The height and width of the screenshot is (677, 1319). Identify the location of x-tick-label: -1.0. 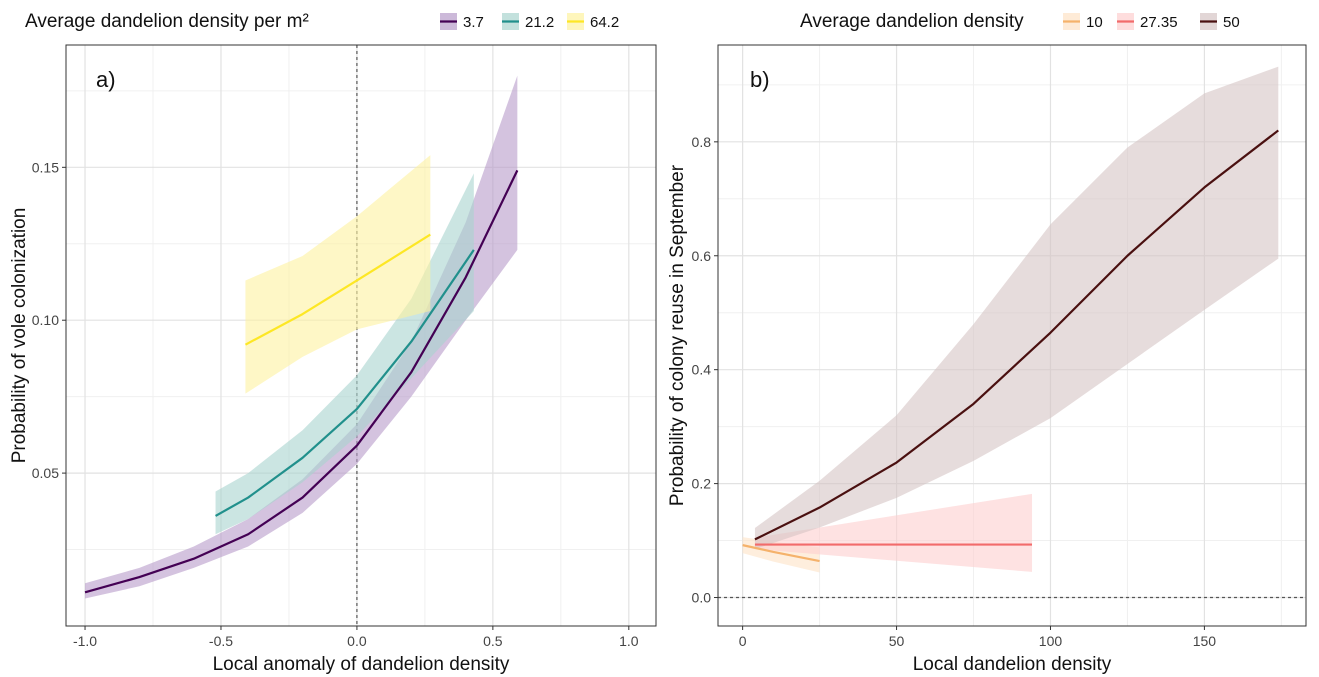
(85, 641).